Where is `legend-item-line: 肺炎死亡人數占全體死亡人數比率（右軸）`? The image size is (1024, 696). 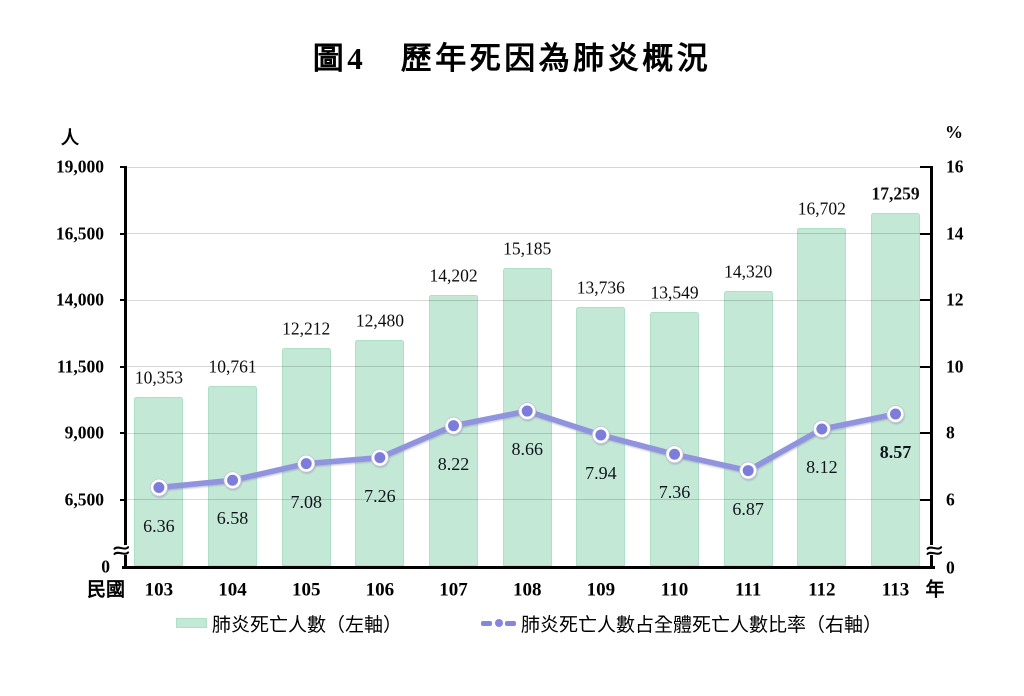 legend-item-line: 肺炎死亡人數占全體死亡人數比率（右軸） is located at coordinates (682, 623).